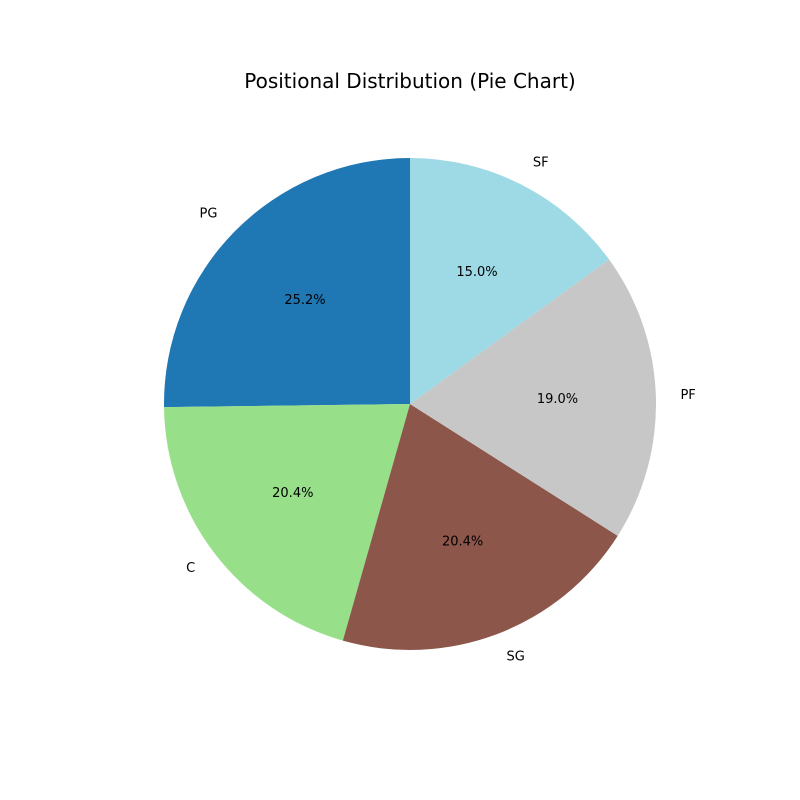  I want to click on slice-label-pf: PF, so click(687, 395).